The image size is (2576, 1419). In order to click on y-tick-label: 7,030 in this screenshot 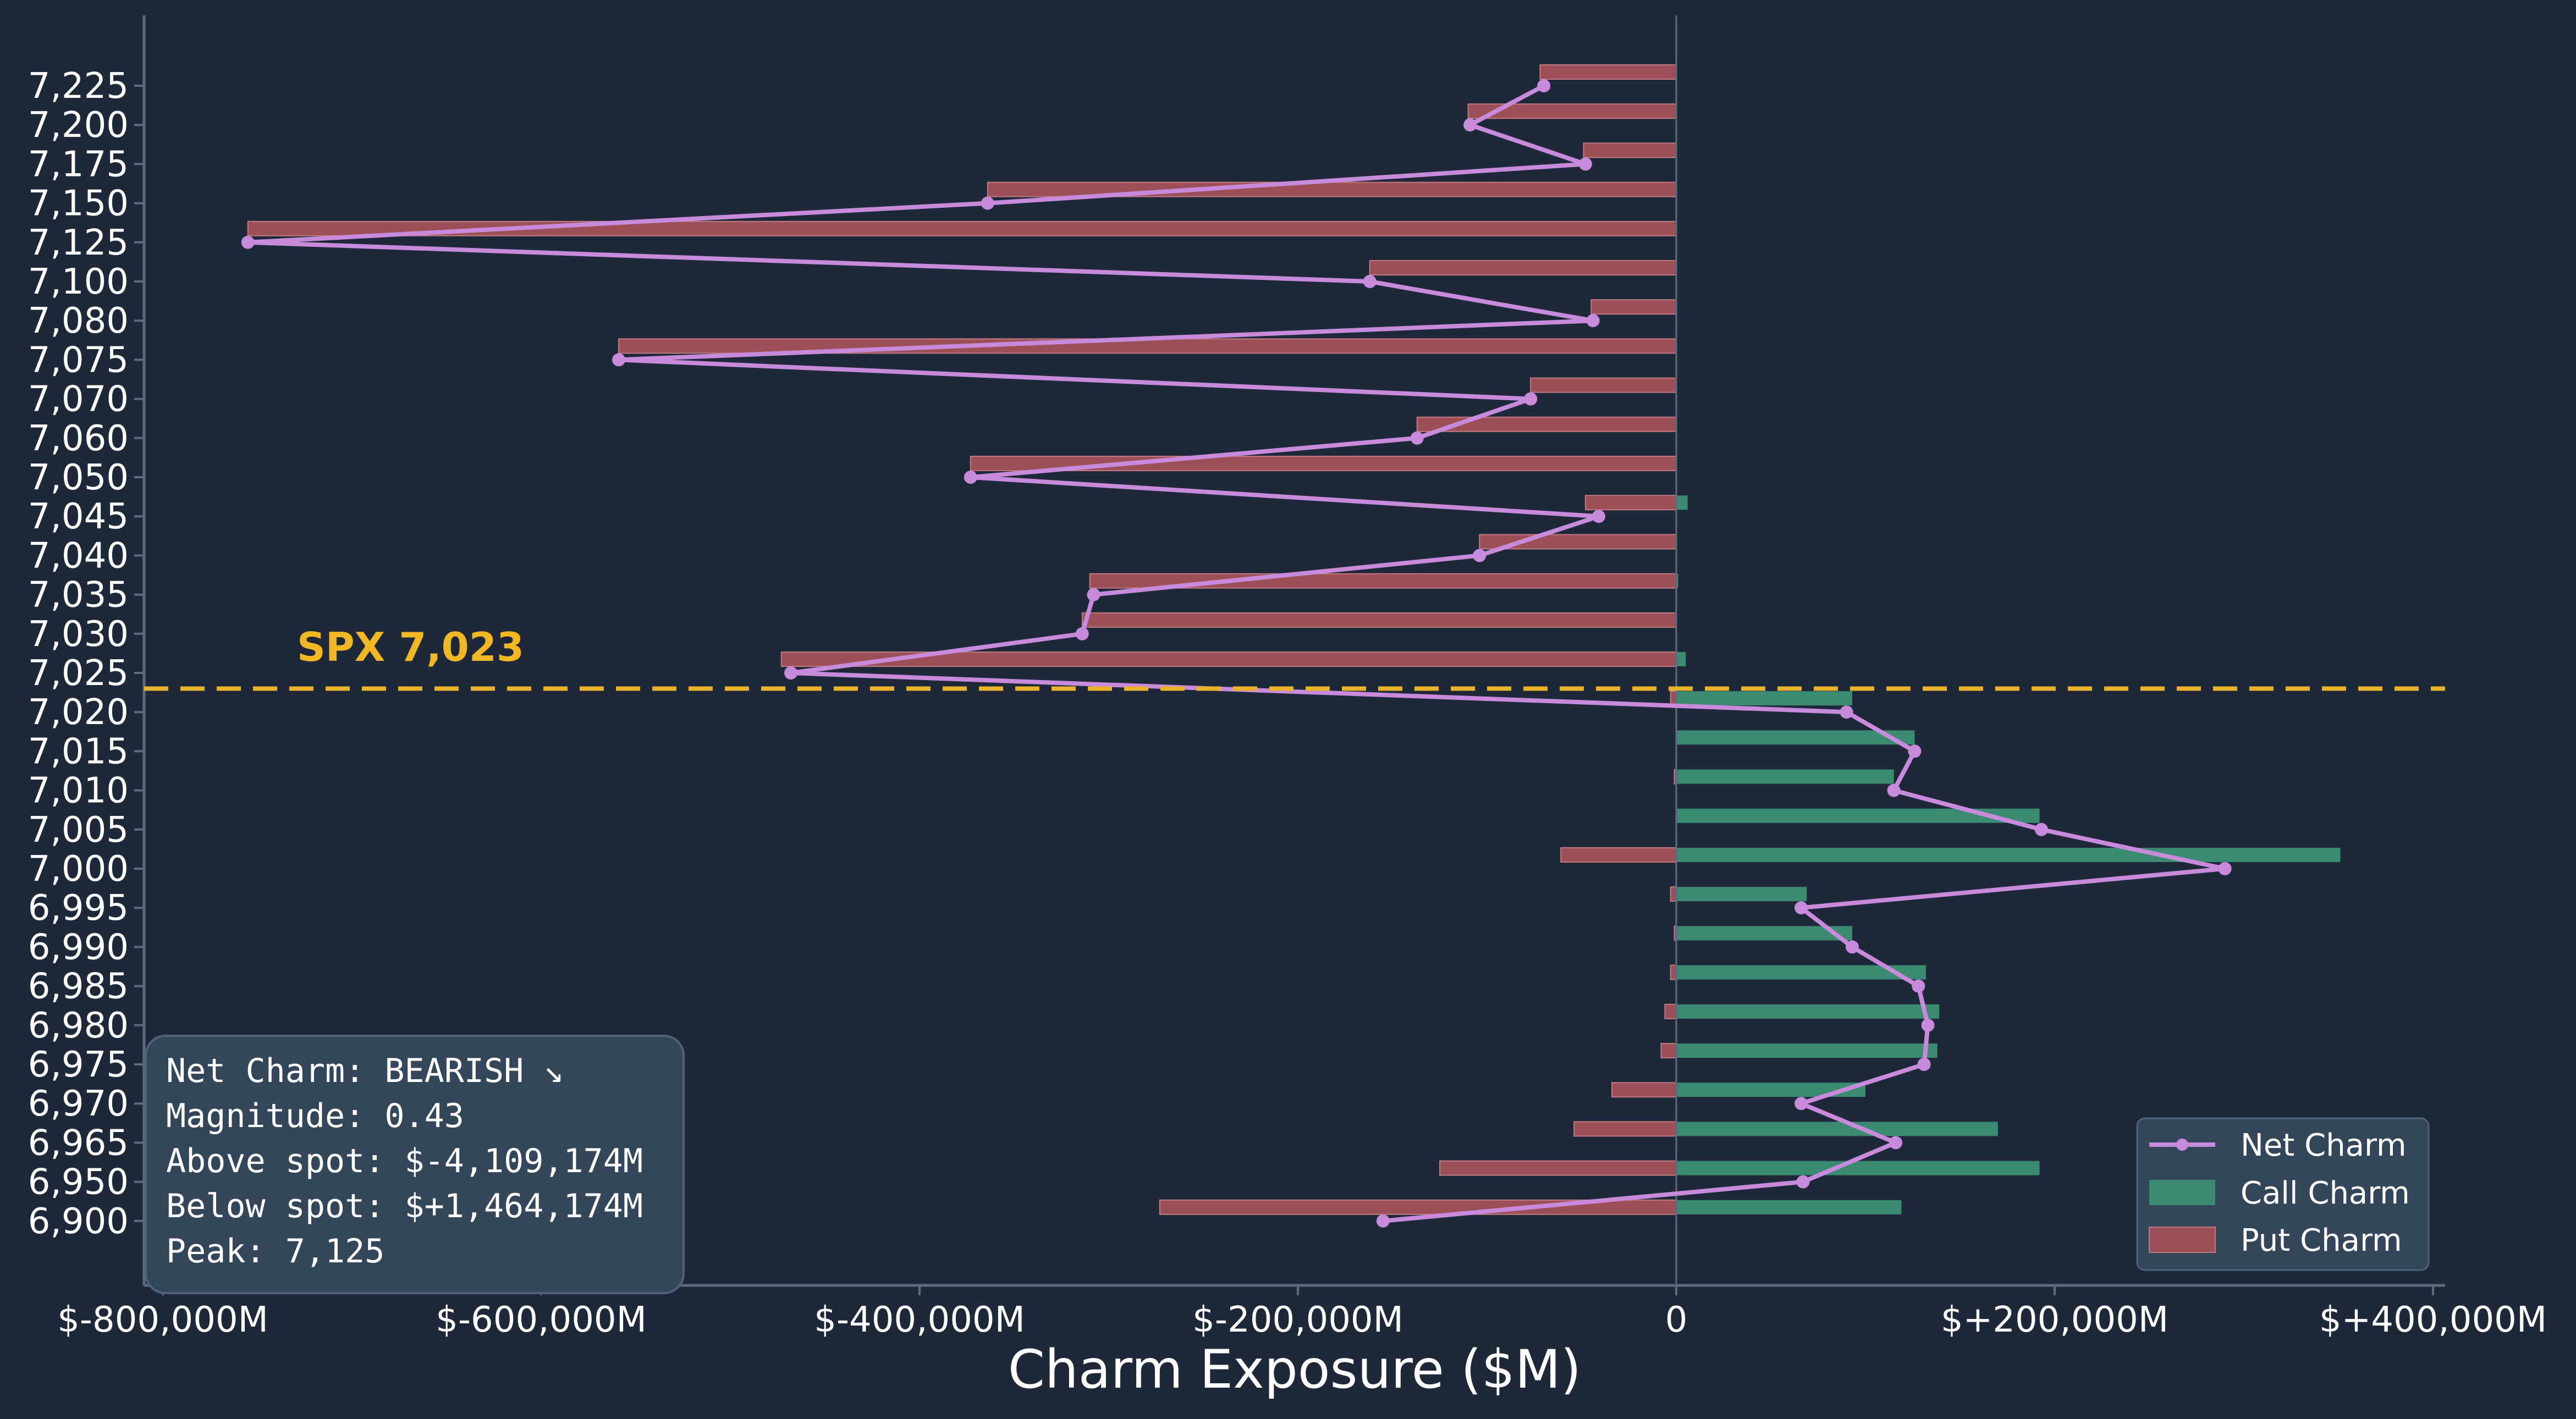, I will do `click(78, 634)`.